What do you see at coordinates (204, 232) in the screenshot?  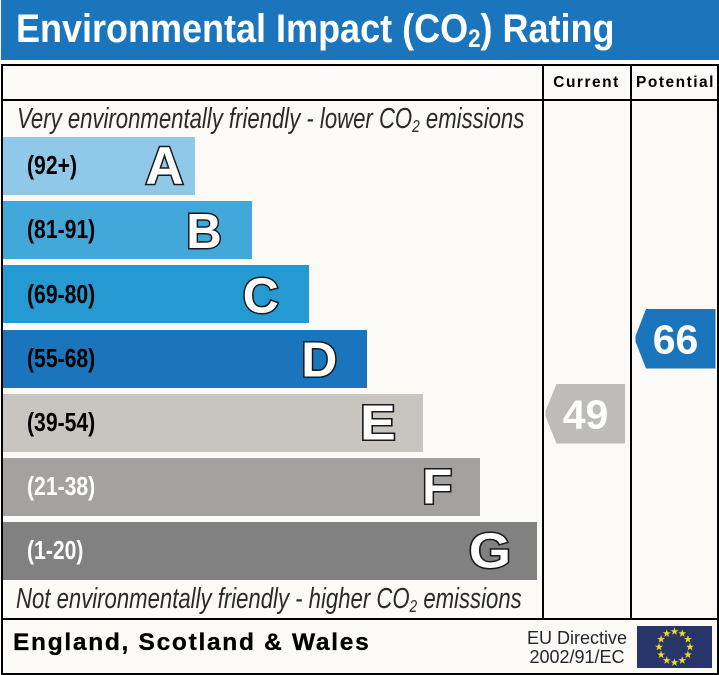 I see `svg-text: B` at bounding box center [204, 232].